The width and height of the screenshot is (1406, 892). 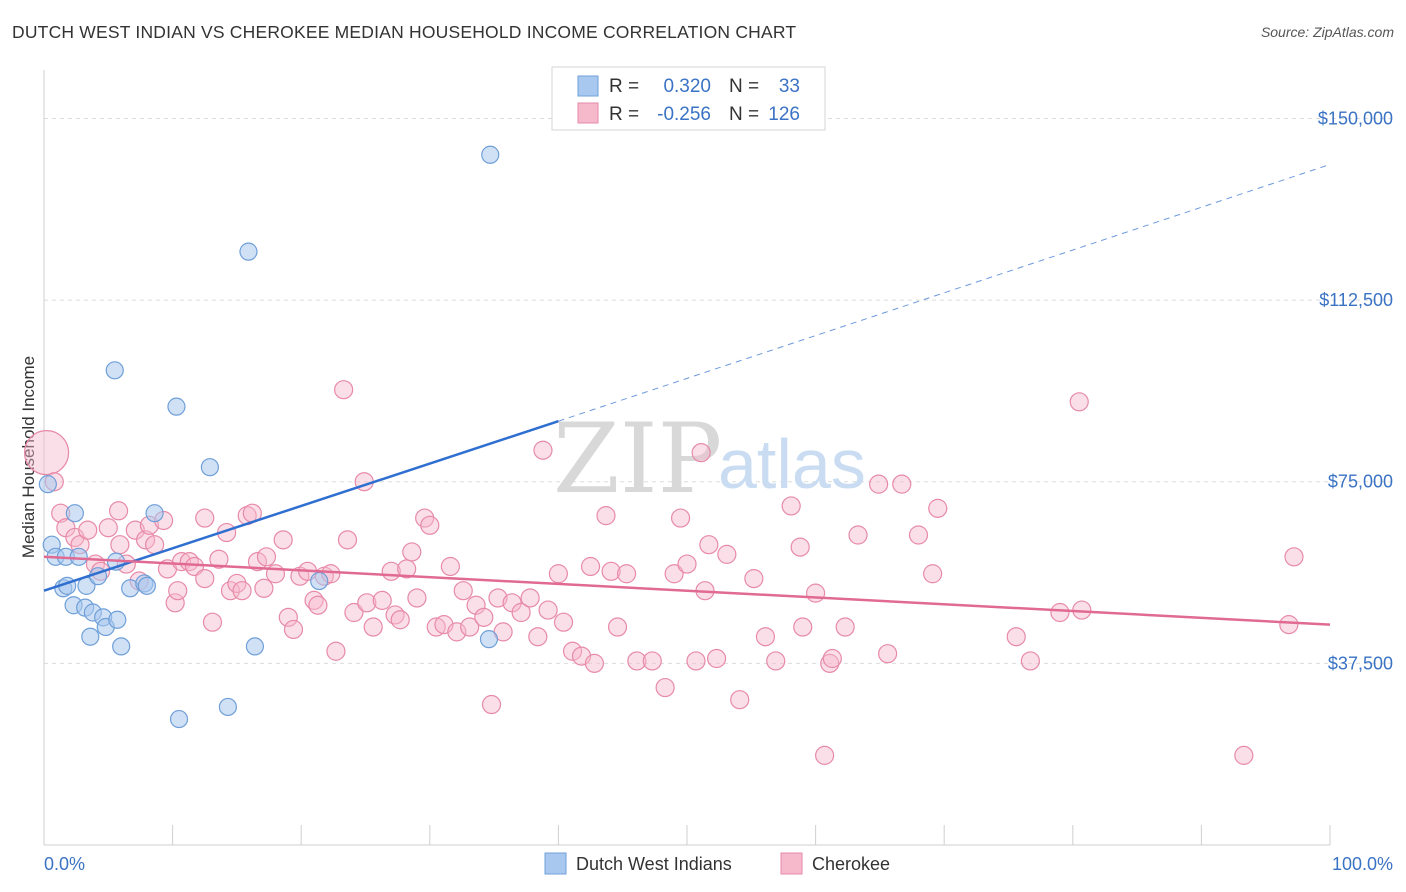 What do you see at coordinates (654, 864) in the screenshot?
I see `bottom-legend-label-1: Dutch West Indians` at bounding box center [654, 864].